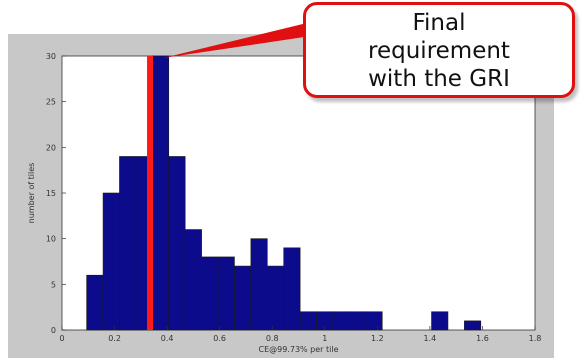 This screenshot has width=588, height=363. I want to click on callout-line-1: Final, so click(439, 23).